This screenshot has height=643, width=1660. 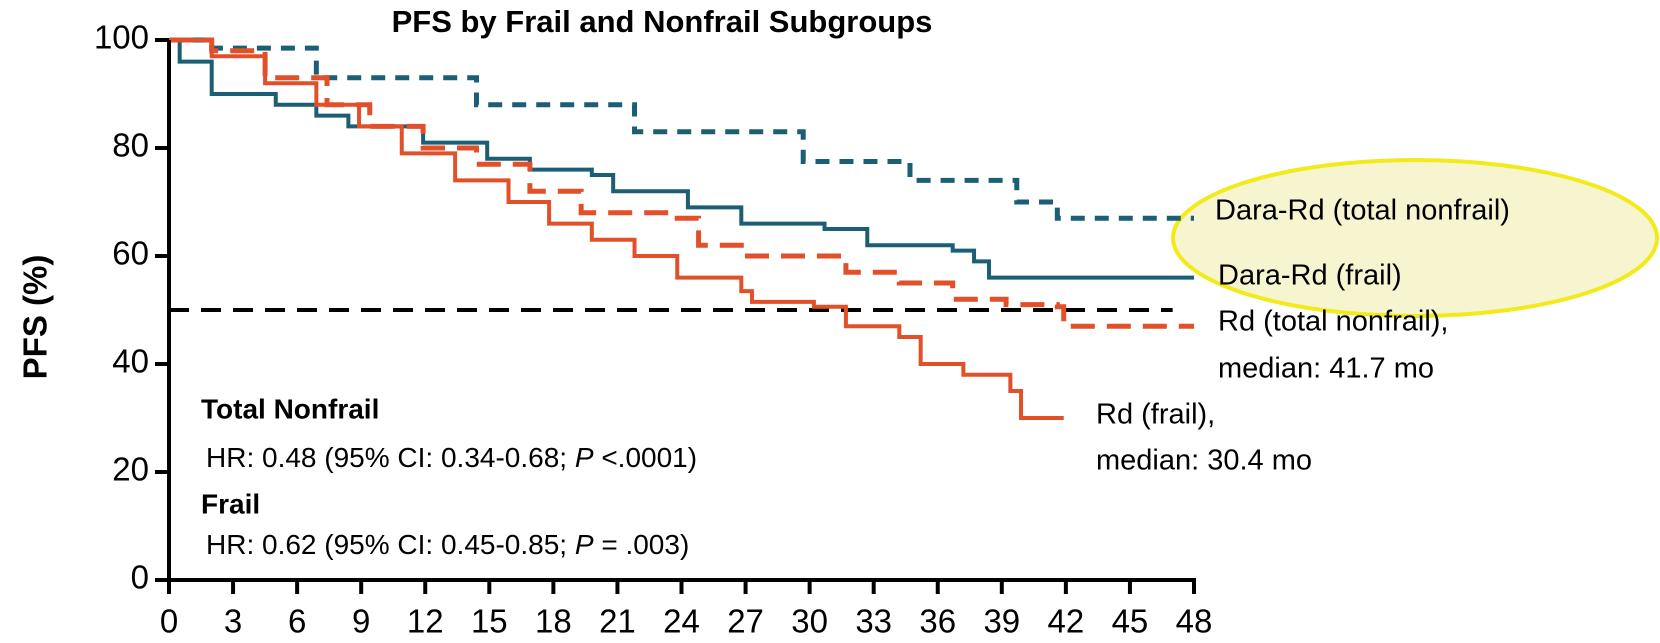 I want to click on chart-title: PFS by Frail and Nonfrail Subgroups, so click(x=662, y=21).